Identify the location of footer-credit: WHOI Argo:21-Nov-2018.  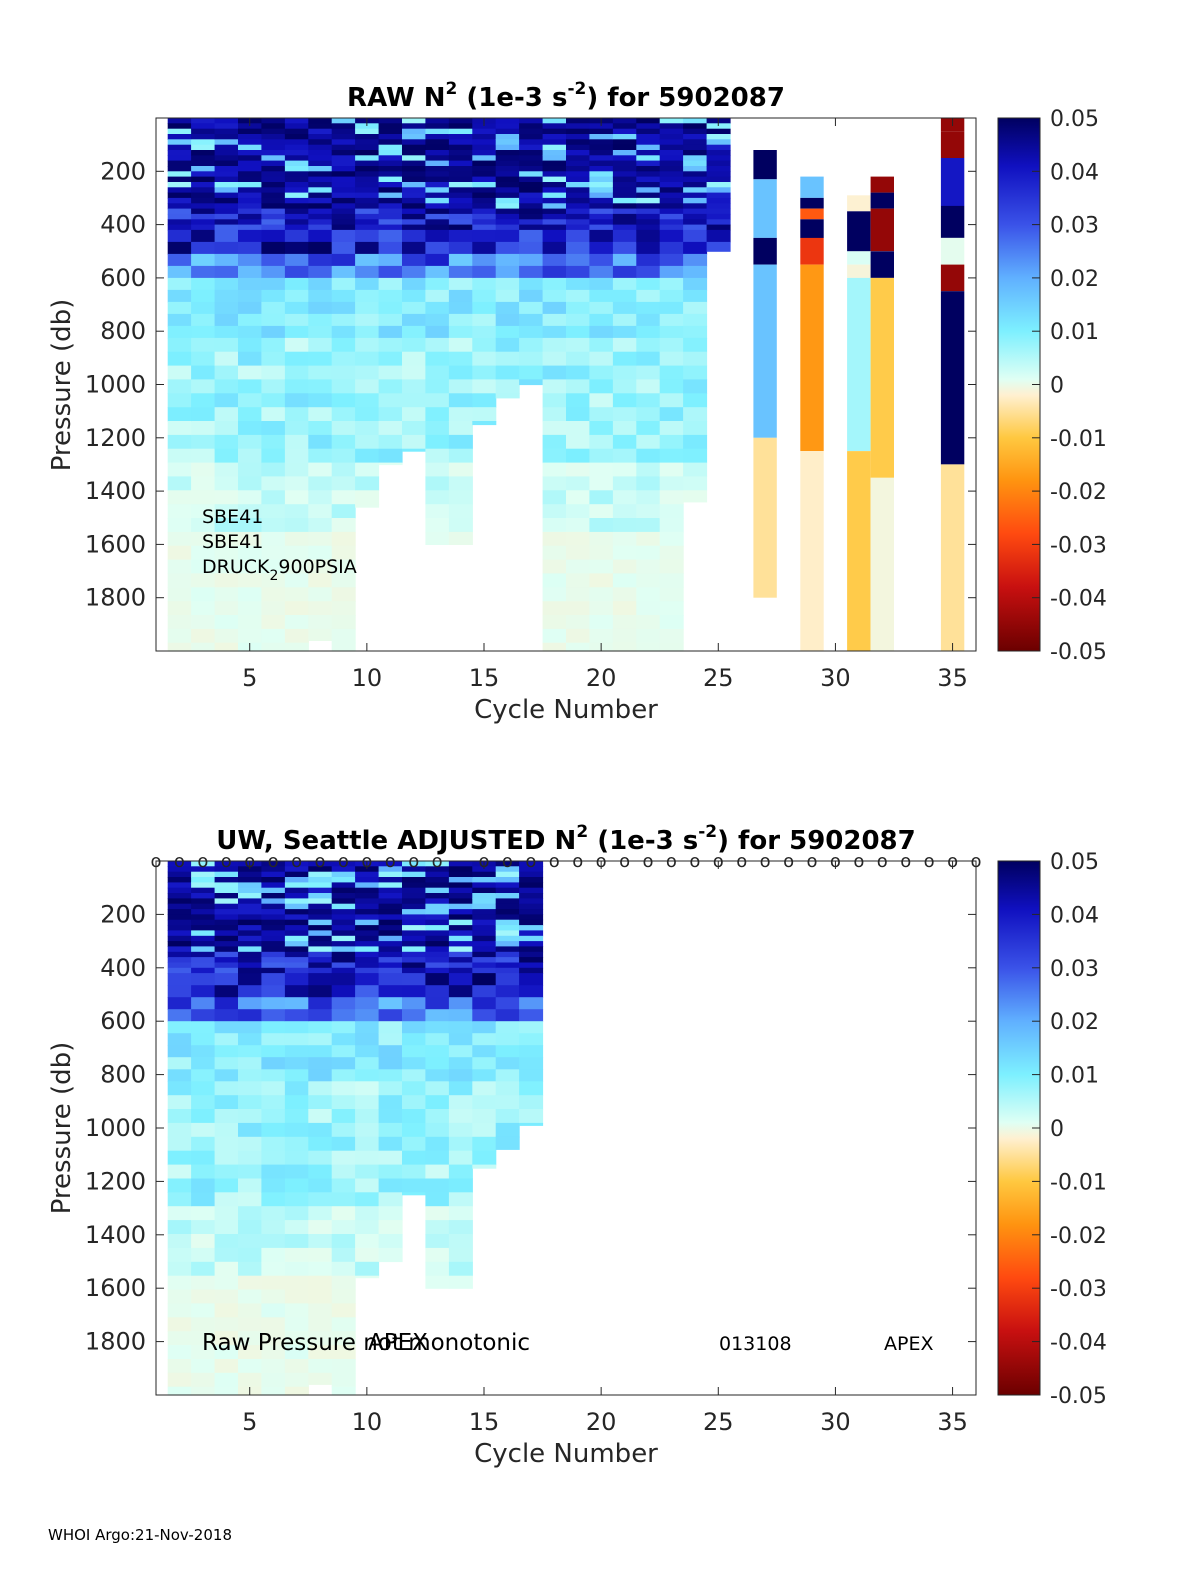
(140, 1535).